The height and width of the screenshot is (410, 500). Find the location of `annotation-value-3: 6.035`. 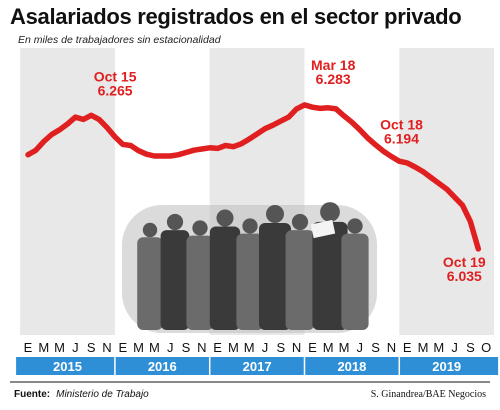

annotation-value-3: 6.035 is located at coordinates (464, 276).